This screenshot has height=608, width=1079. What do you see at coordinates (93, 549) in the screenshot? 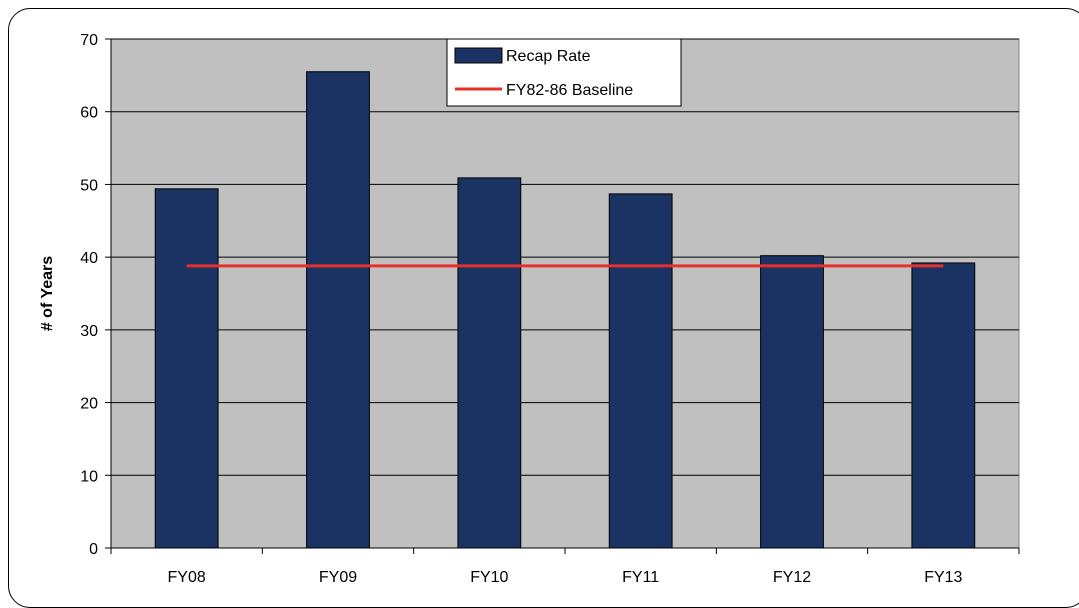
I see `y-tick-label: 0` at bounding box center [93, 549].